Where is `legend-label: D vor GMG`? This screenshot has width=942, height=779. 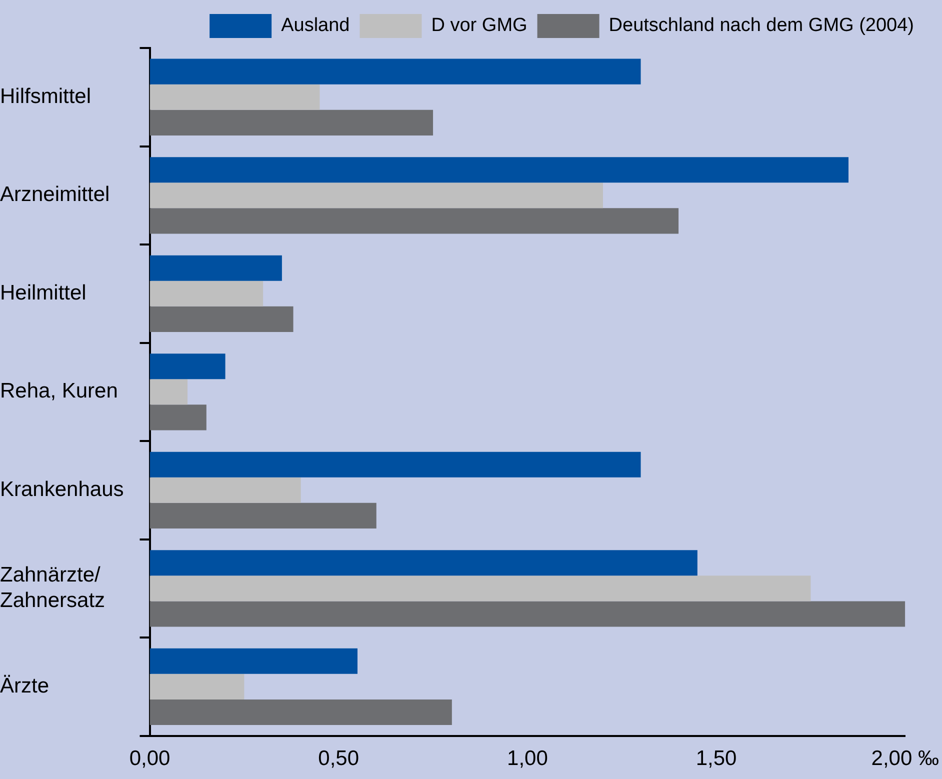 legend-label: D vor GMG is located at coordinates (479, 25).